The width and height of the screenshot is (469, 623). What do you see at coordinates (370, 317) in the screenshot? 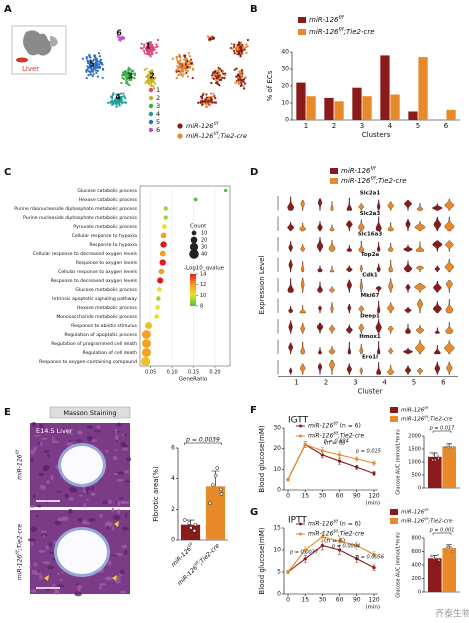
I see `gene-label: Deep1` at bounding box center [370, 317].